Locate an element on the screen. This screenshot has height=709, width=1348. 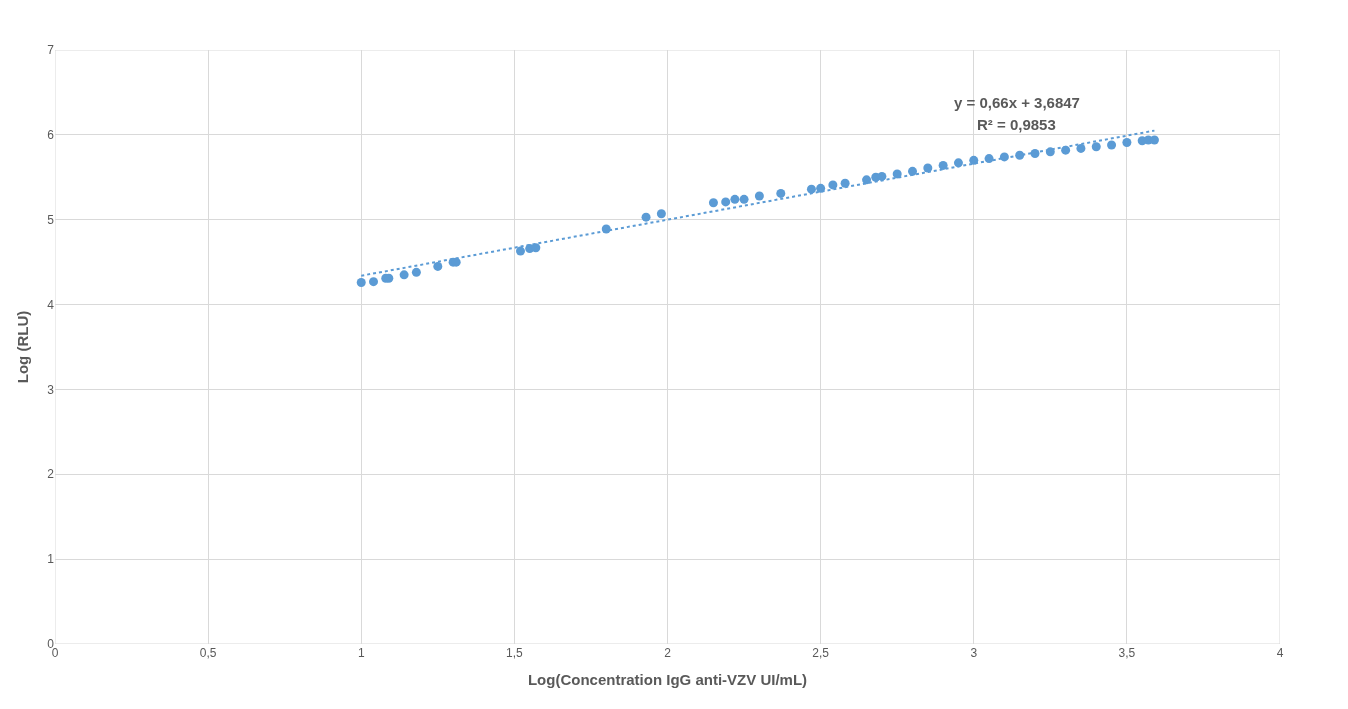
y-axis-title: Log (RLU) is located at coordinates (22, 347).